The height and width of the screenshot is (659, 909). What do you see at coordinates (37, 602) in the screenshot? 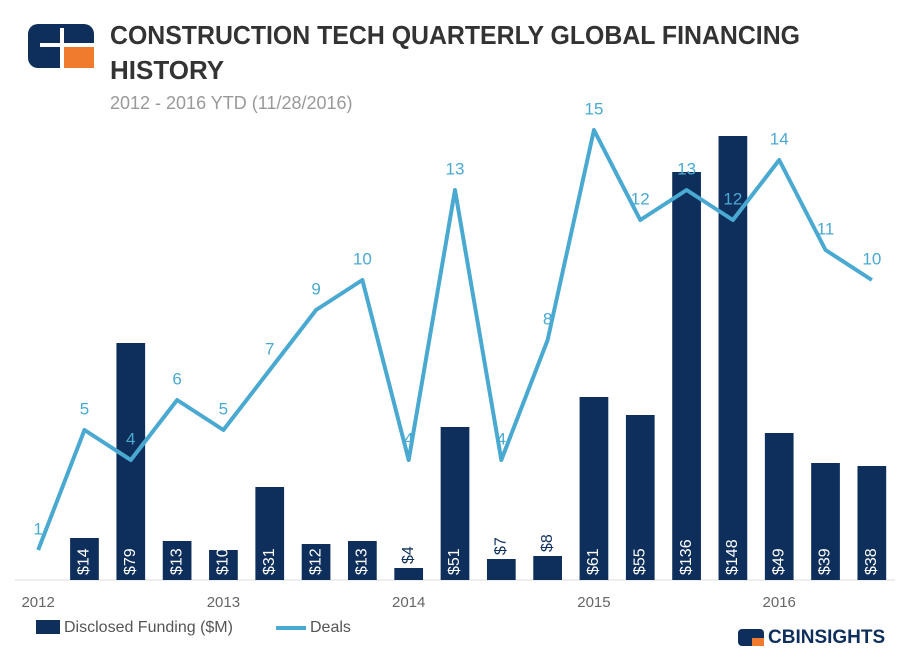
I see `x-tick-label: 2012` at bounding box center [37, 602].